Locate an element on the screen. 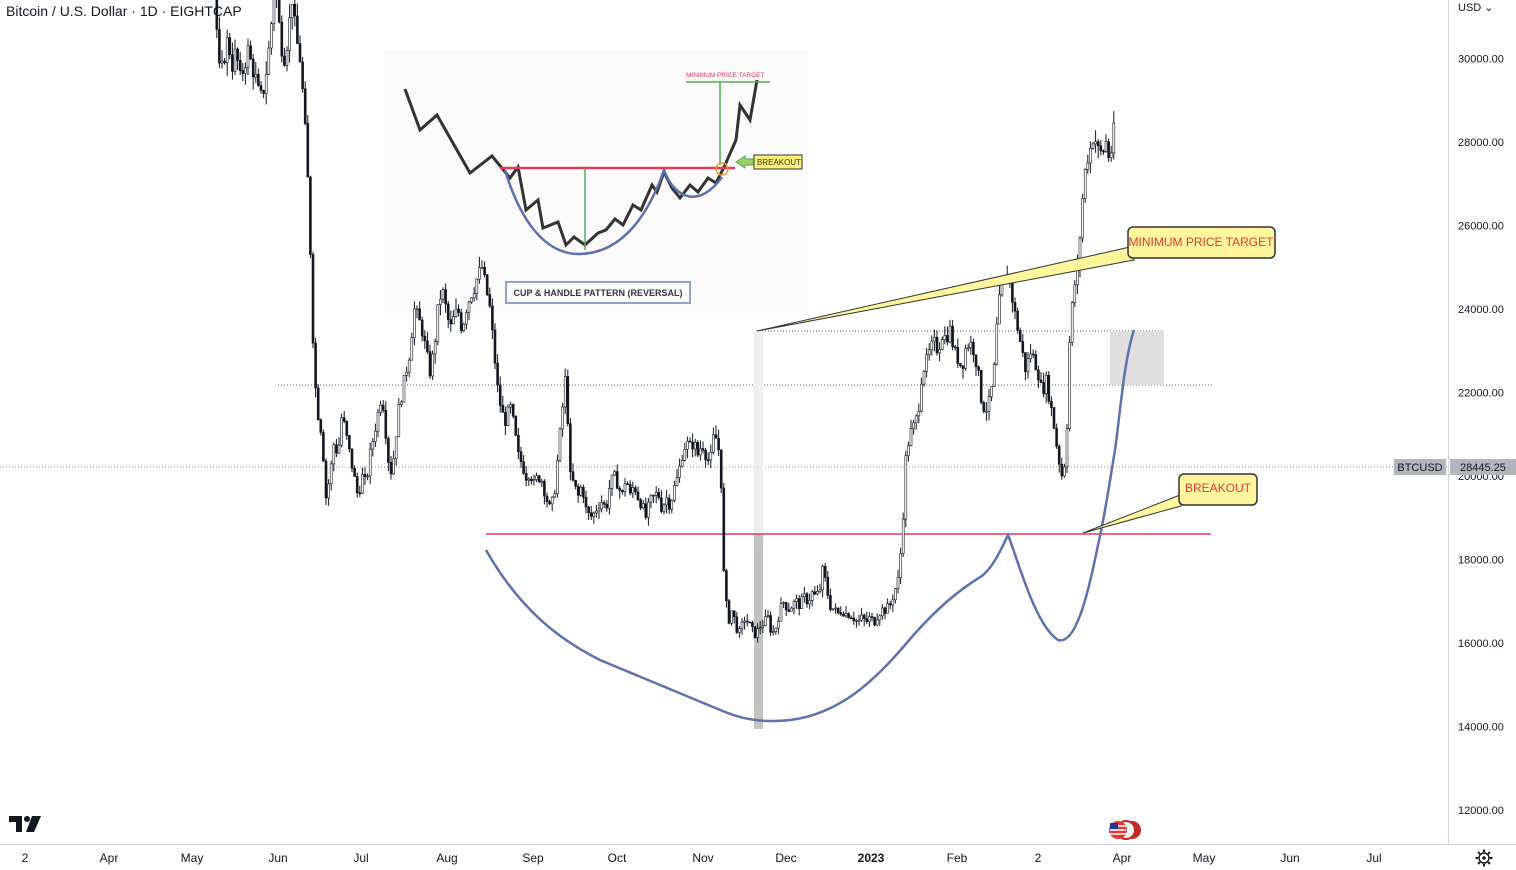 The width and height of the screenshot is (1516, 870). us-flag-icon is located at coordinates (1125, 830).